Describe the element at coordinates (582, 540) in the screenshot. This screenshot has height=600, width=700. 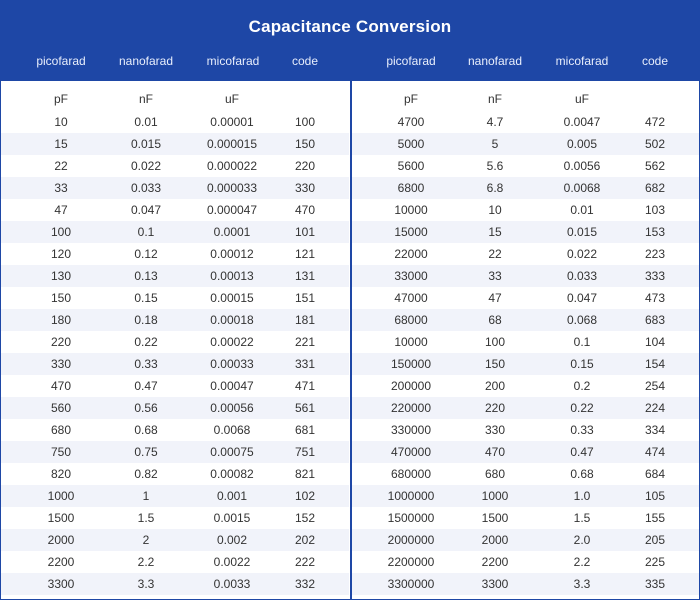
I see `uf-cell: 2.0` at that location.